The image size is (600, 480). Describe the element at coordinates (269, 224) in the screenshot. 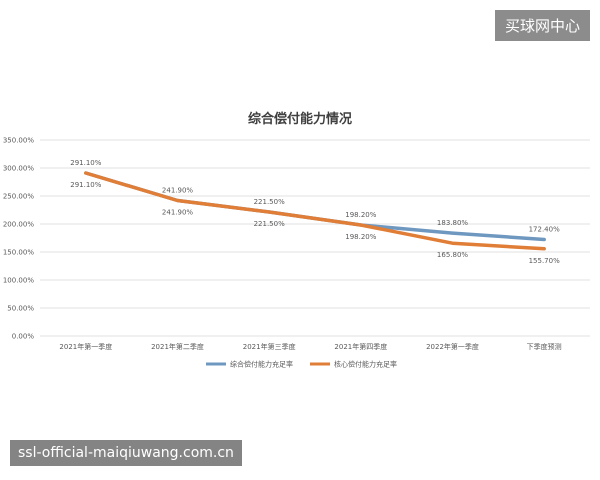

I see `data-label-s2: 221.50%` at that location.